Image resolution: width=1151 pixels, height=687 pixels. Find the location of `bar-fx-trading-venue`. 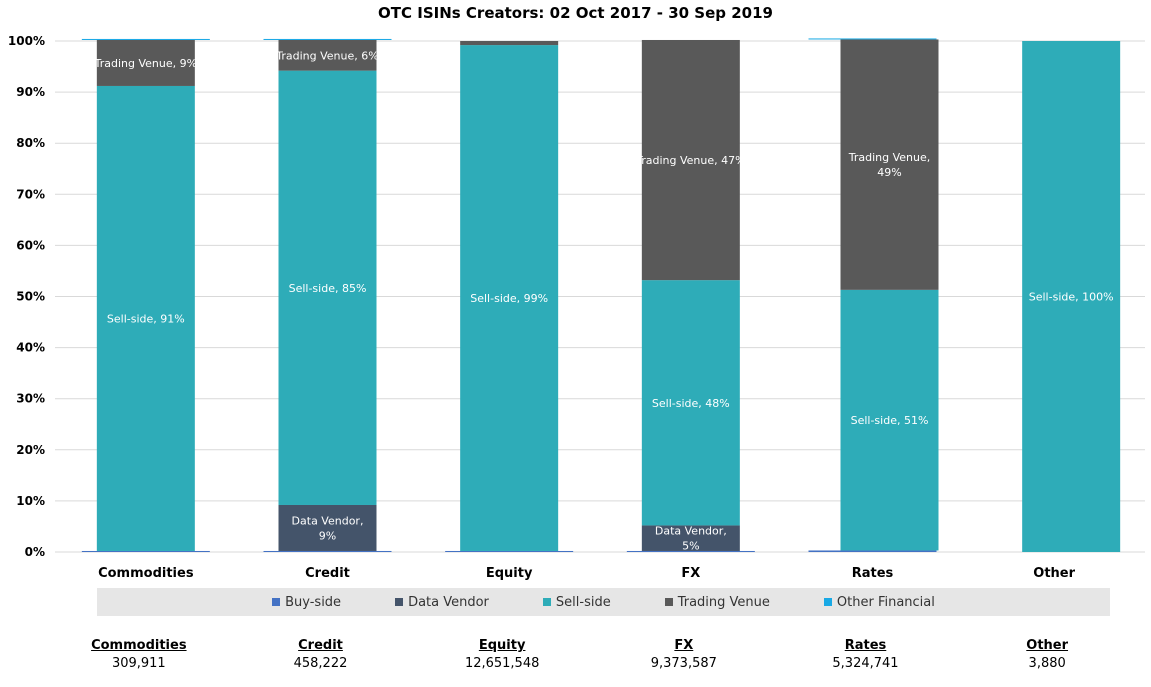

bar-fx-trading-venue is located at coordinates (690, 160).